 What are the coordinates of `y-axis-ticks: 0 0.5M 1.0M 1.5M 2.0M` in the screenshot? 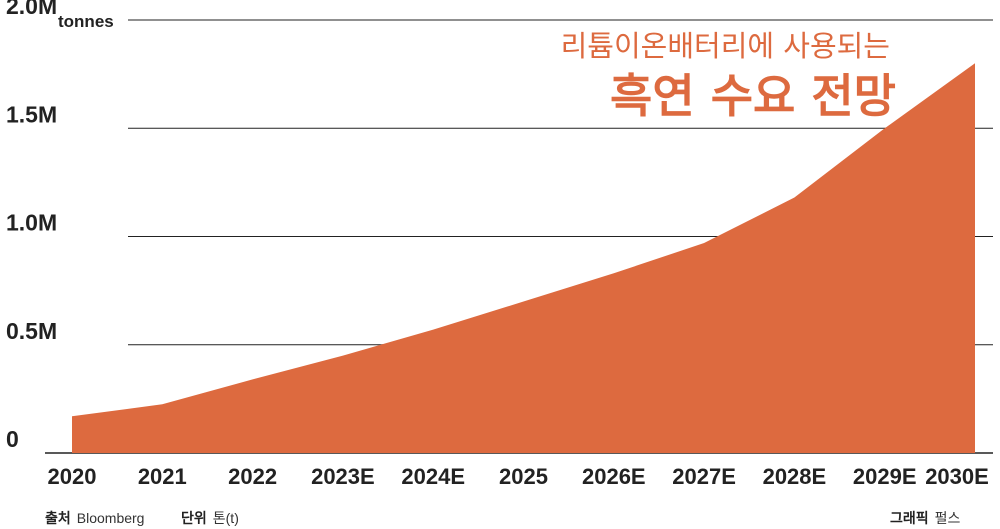 It's located at (31, 226).